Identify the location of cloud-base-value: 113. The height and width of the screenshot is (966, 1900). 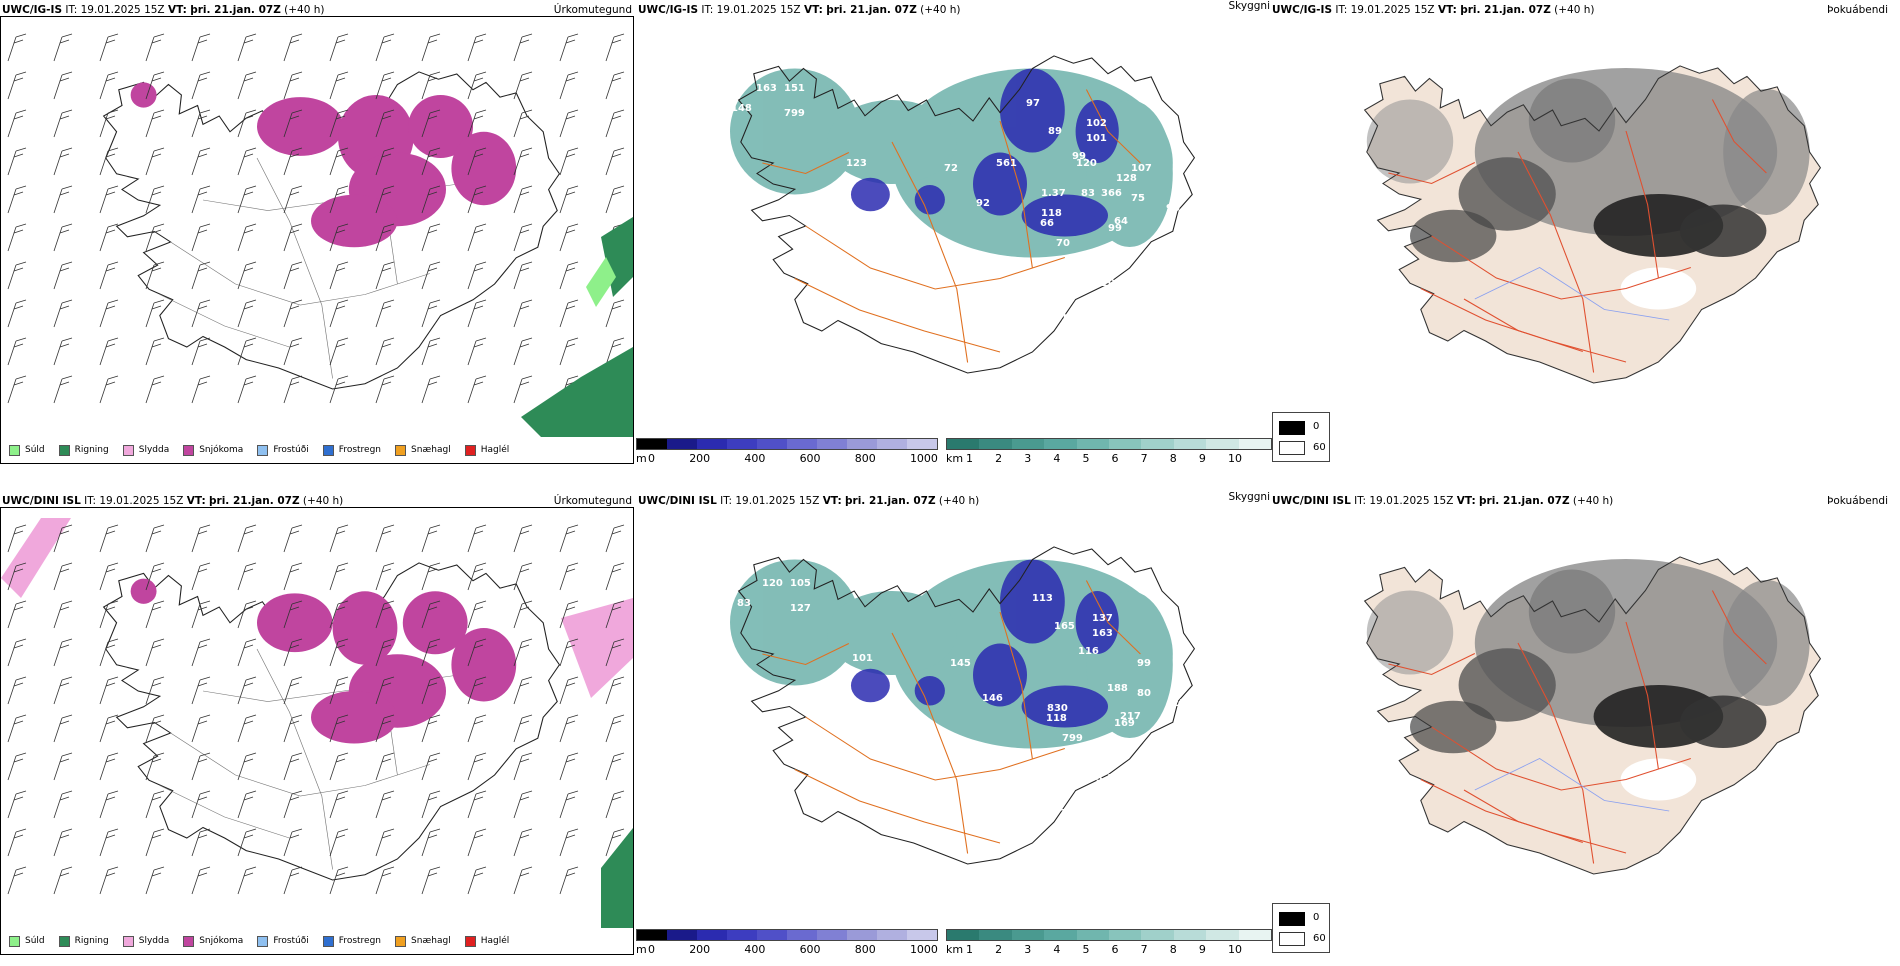
(1064, 318).